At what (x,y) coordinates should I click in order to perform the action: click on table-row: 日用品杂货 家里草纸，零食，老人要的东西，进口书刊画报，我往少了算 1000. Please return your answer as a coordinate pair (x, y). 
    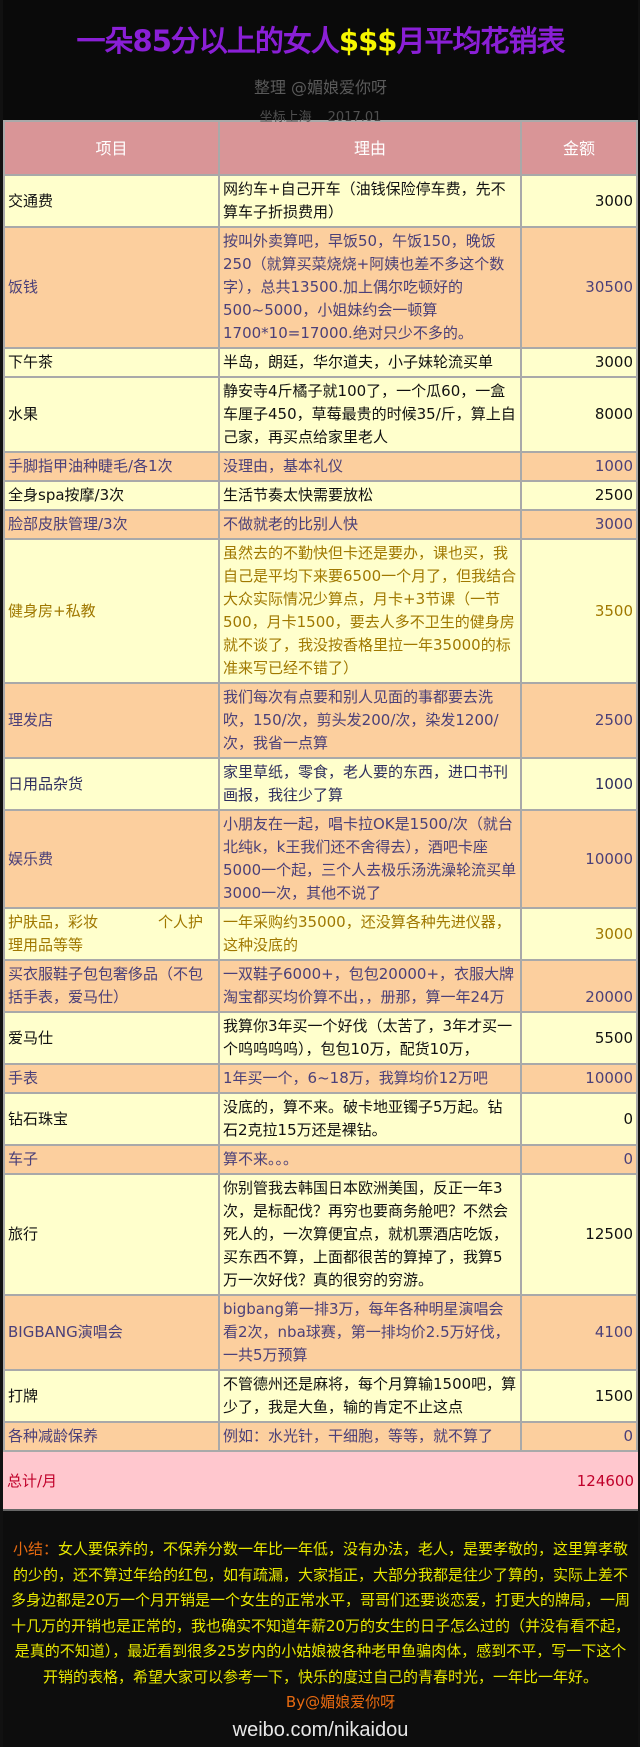
    Looking at the image, I should click on (320, 784).